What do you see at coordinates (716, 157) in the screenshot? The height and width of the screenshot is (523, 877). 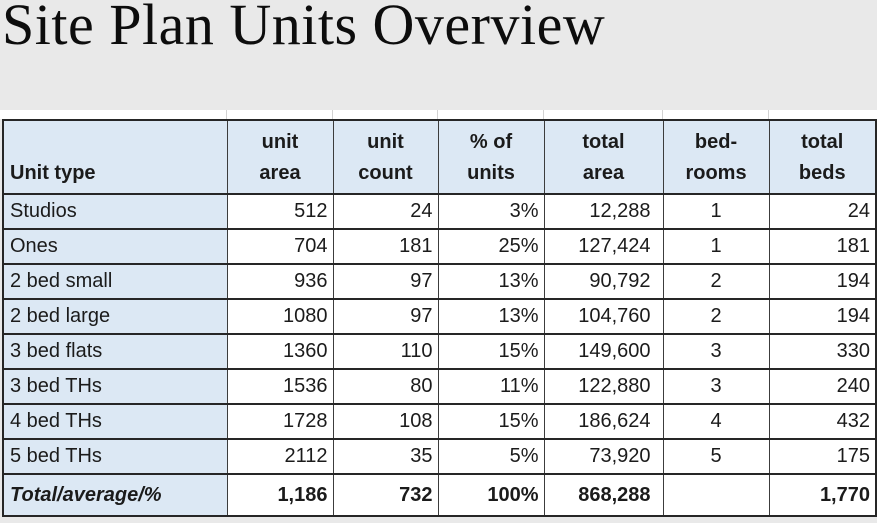 I see `column-header-bedrooms: bed- rooms` at bounding box center [716, 157].